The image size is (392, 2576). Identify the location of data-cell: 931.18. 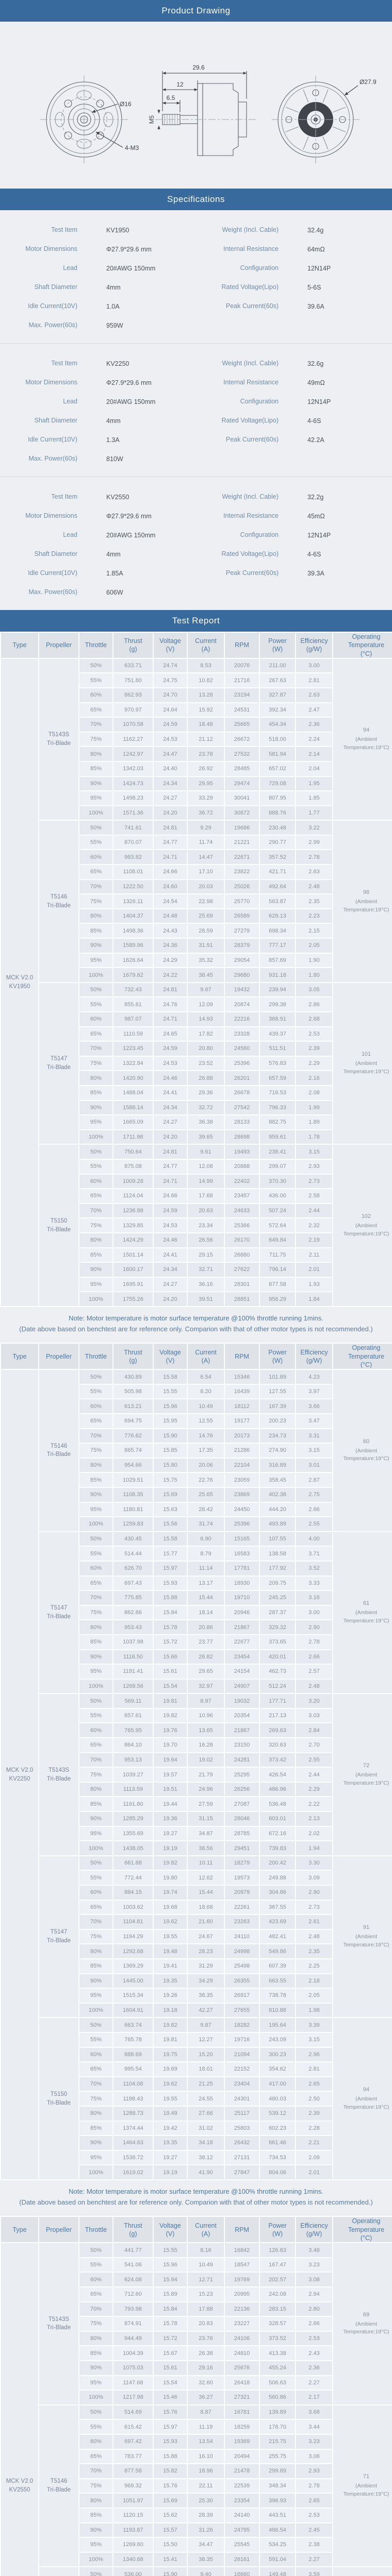
(277, 975).